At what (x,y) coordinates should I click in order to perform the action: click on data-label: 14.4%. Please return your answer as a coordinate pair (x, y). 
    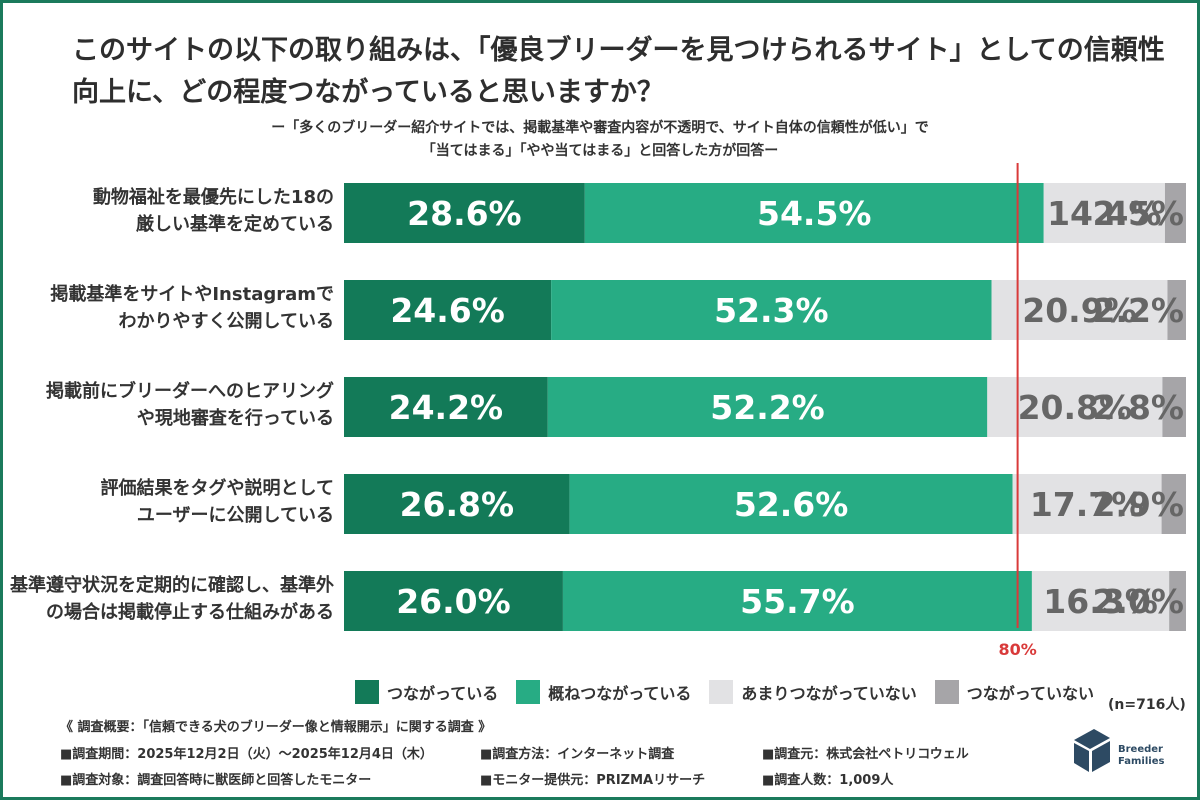
    Looking at the image, I should click on (1104, 213).